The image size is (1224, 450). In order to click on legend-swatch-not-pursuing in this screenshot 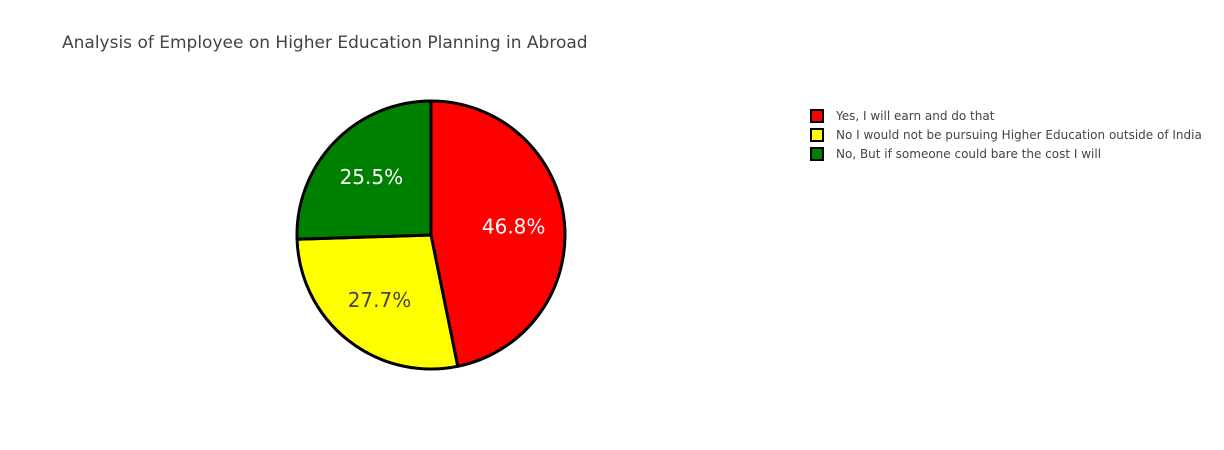, I will do `click(817, 134)`.